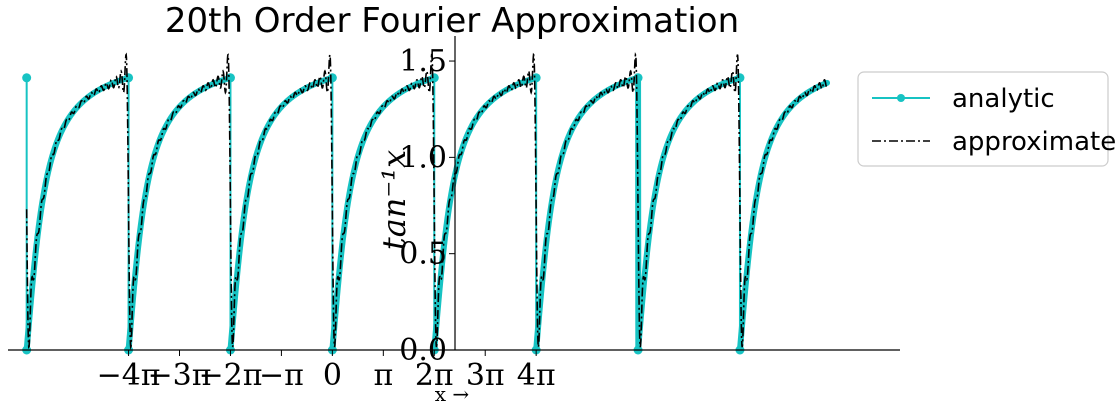  I want to click on x-tick-label: −4π, so click(129, 375).